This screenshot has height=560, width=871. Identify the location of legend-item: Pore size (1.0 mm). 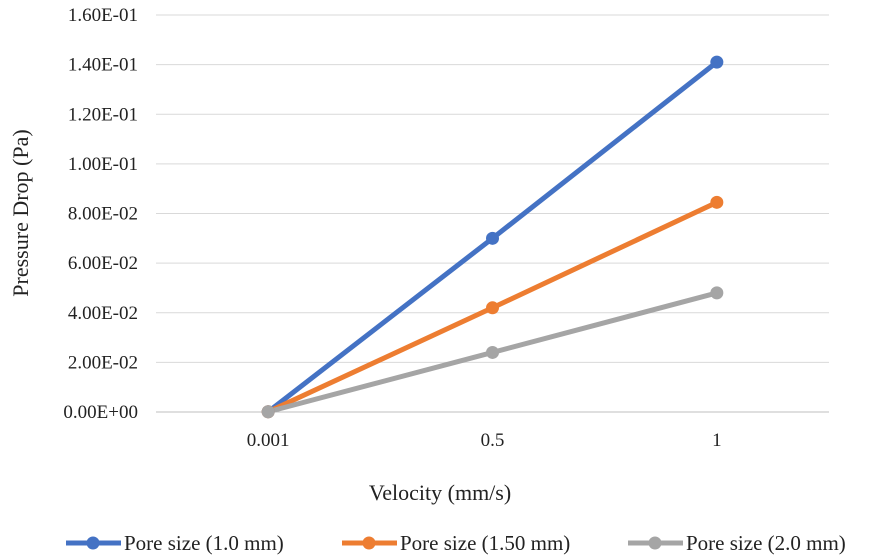
(175, 543).